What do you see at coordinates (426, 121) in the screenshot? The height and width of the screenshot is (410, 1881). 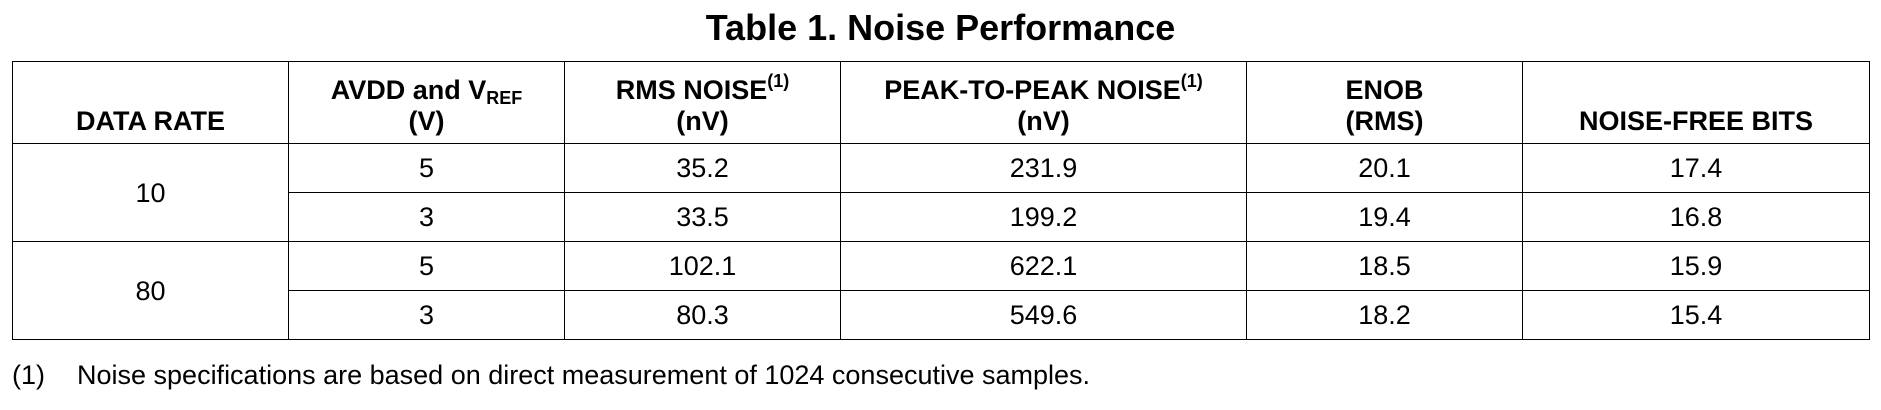 I see `header-avdd-unit: (V)` at bounding box center [426, 121].